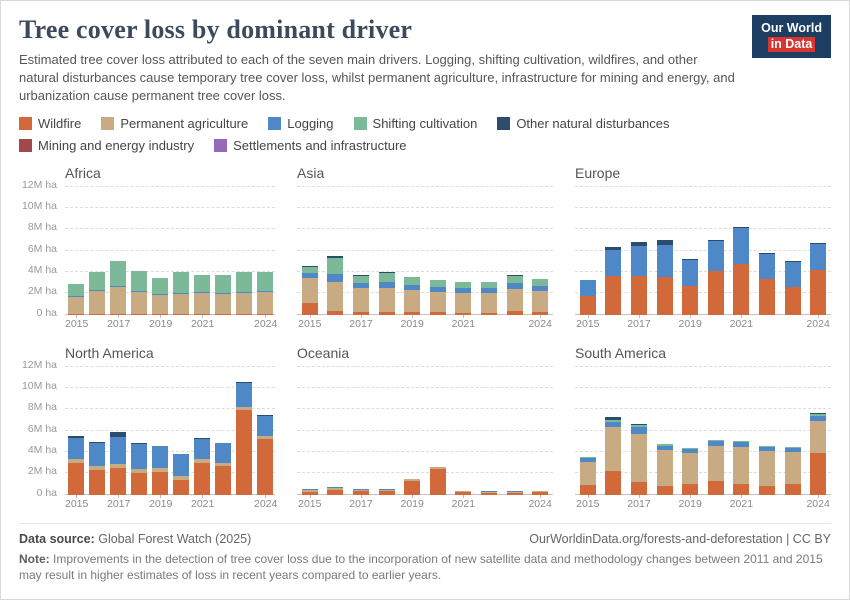 This screenshot has height=600, width=850. I want to click on bar-asia-2024, so click(540, 296).